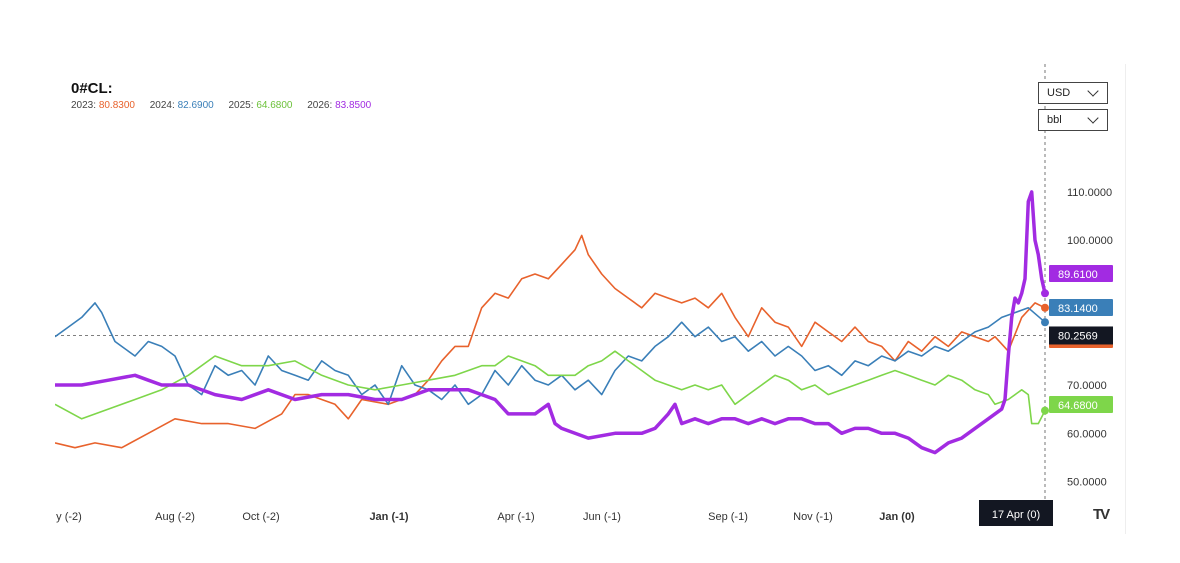 This screenshot has width=1180, height=563. Describe the element at coordinates (1045, 410) in the screenshot. I see `series-end-marker-2025` at that location.